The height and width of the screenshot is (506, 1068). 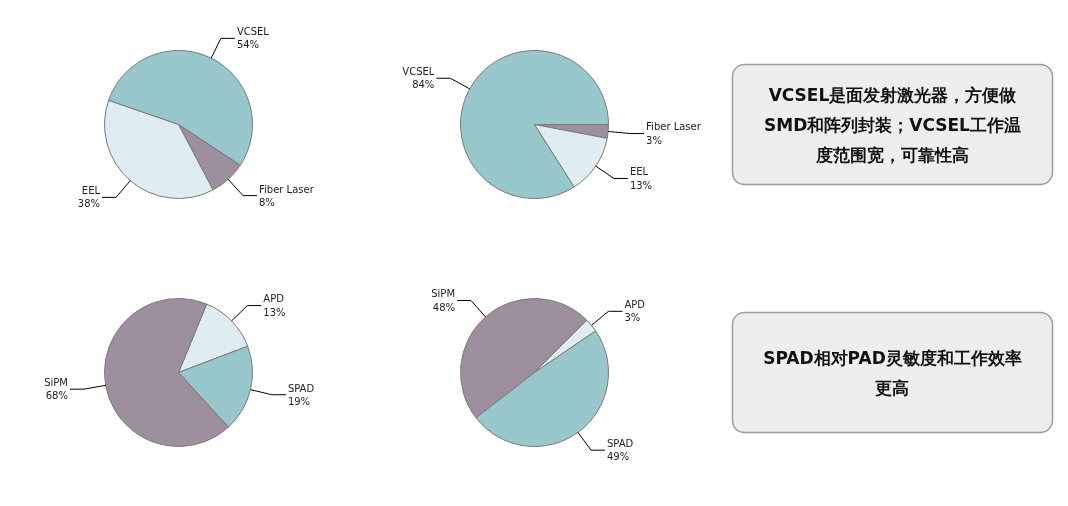 I want to click on data-label: 8%, so click(x=266, y=202).